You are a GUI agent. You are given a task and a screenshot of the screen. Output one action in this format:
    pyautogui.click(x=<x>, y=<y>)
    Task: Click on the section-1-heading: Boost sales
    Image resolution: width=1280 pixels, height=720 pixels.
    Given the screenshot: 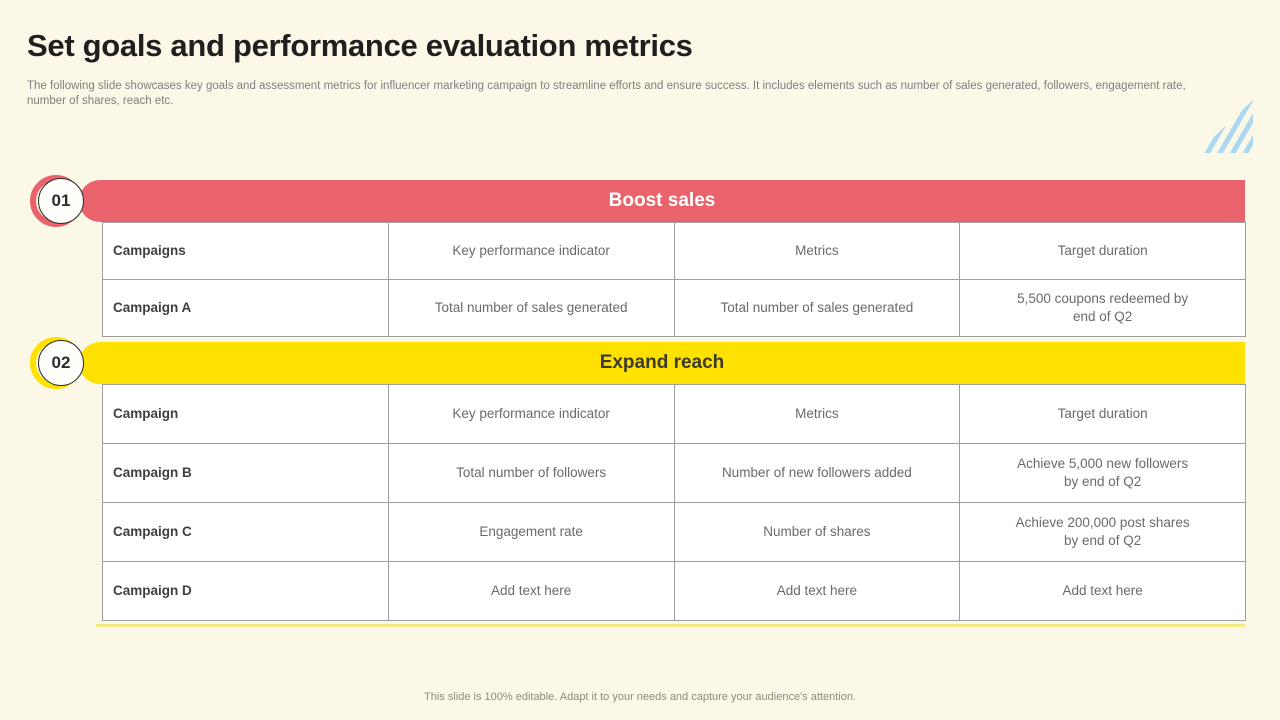 What is the action you would take?
    pyautogui.click(x=662, y=200)
    